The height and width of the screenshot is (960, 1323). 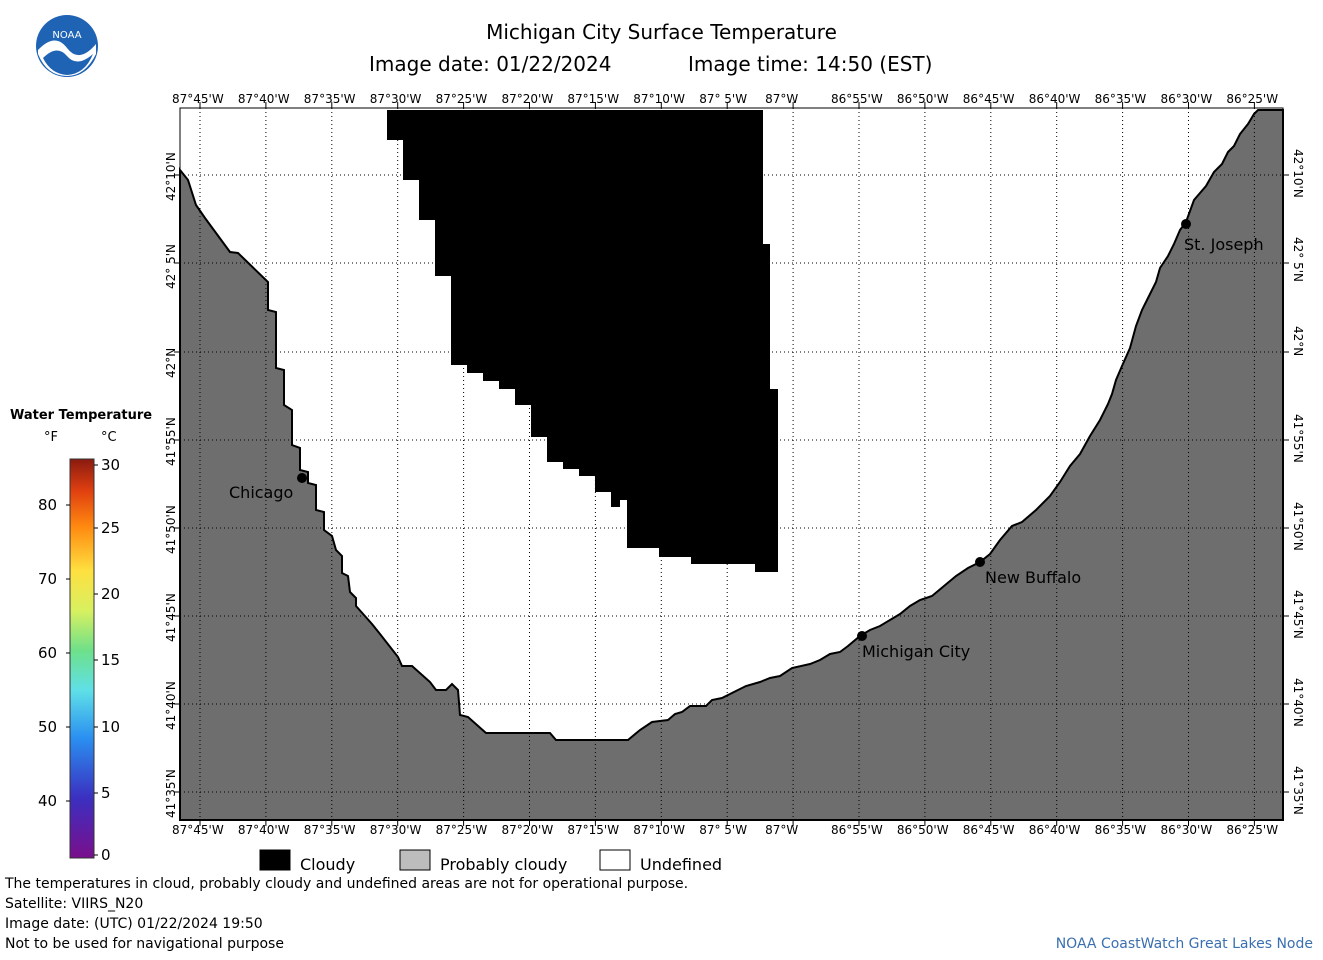 What do you see at coordinates (48, 727) in the screenshot?
I see `colorbar-f-tick: 50` at bounding box center [48, 727].